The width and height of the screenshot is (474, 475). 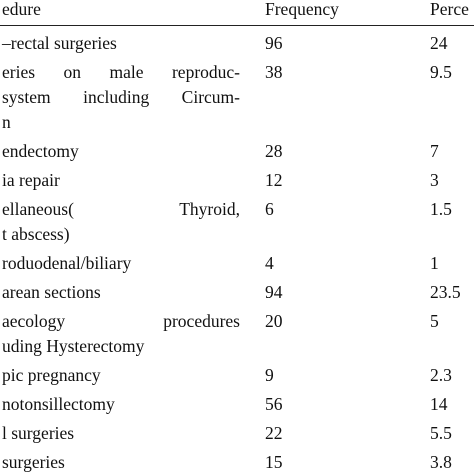 What do you see at coordinates (434, 321) in the screenshot?
I see `percent-cell: 5` at bounding box center [434, 321].